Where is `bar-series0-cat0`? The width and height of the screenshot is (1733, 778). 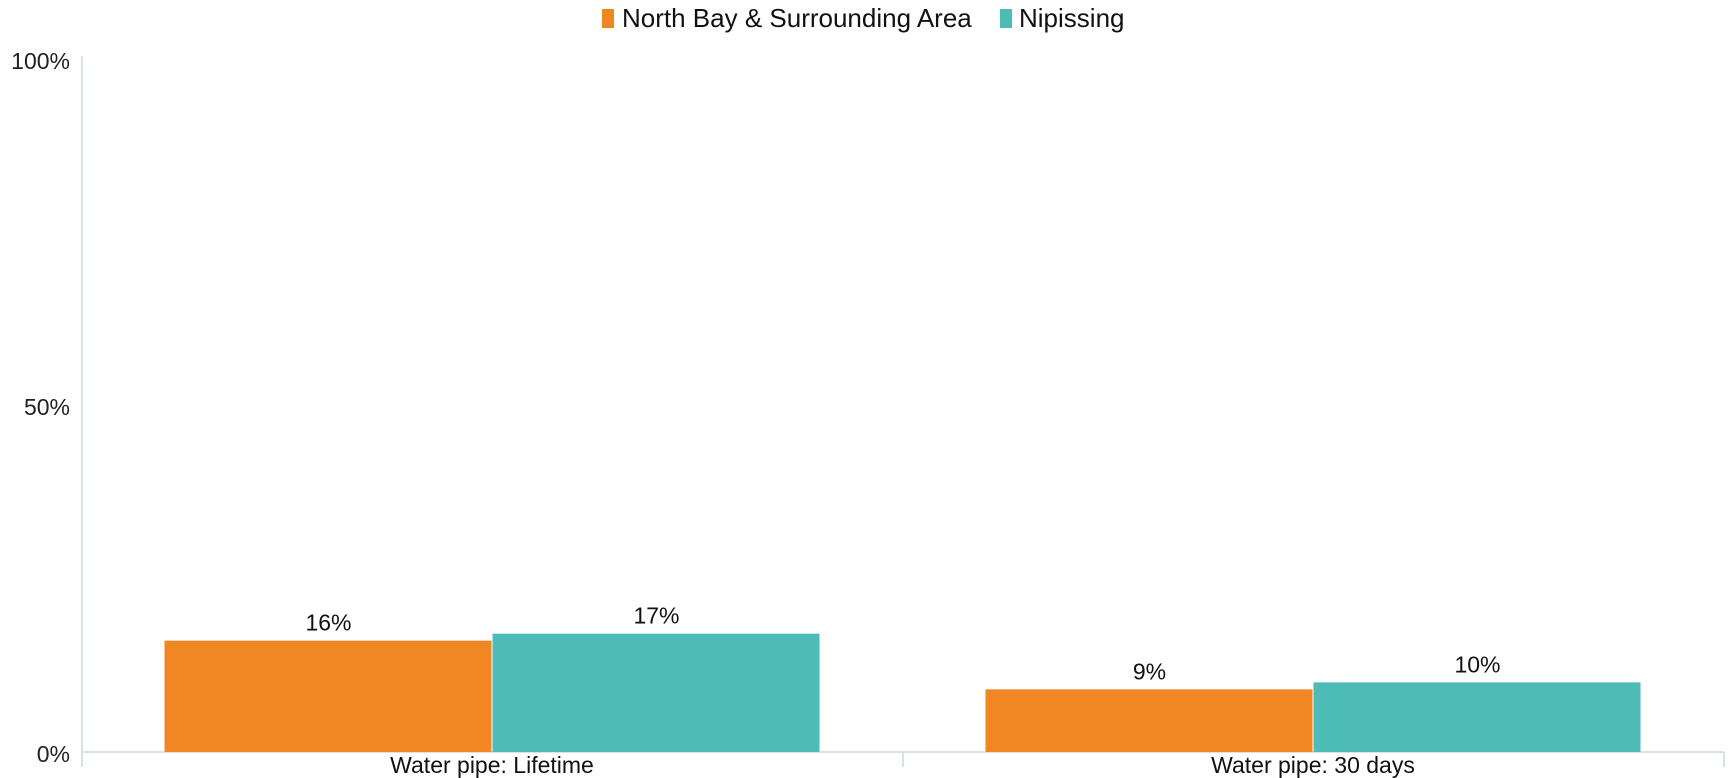
bar-series0-cat0 is located at coordinates (328, 696).